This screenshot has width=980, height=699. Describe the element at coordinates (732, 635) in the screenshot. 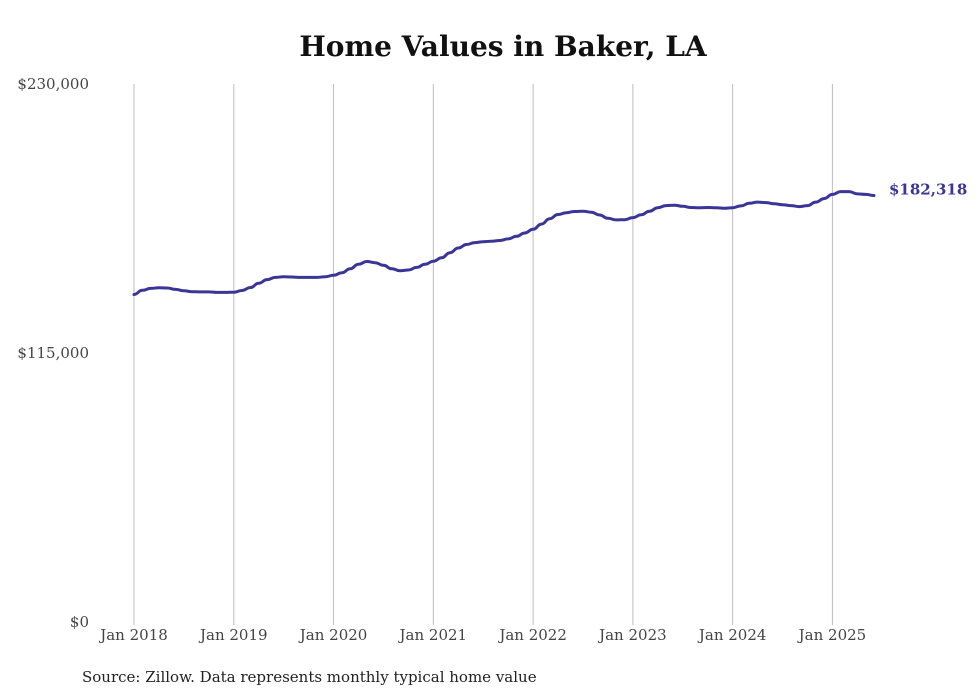

I see `x-tick-label: Jan 2024` at that location.